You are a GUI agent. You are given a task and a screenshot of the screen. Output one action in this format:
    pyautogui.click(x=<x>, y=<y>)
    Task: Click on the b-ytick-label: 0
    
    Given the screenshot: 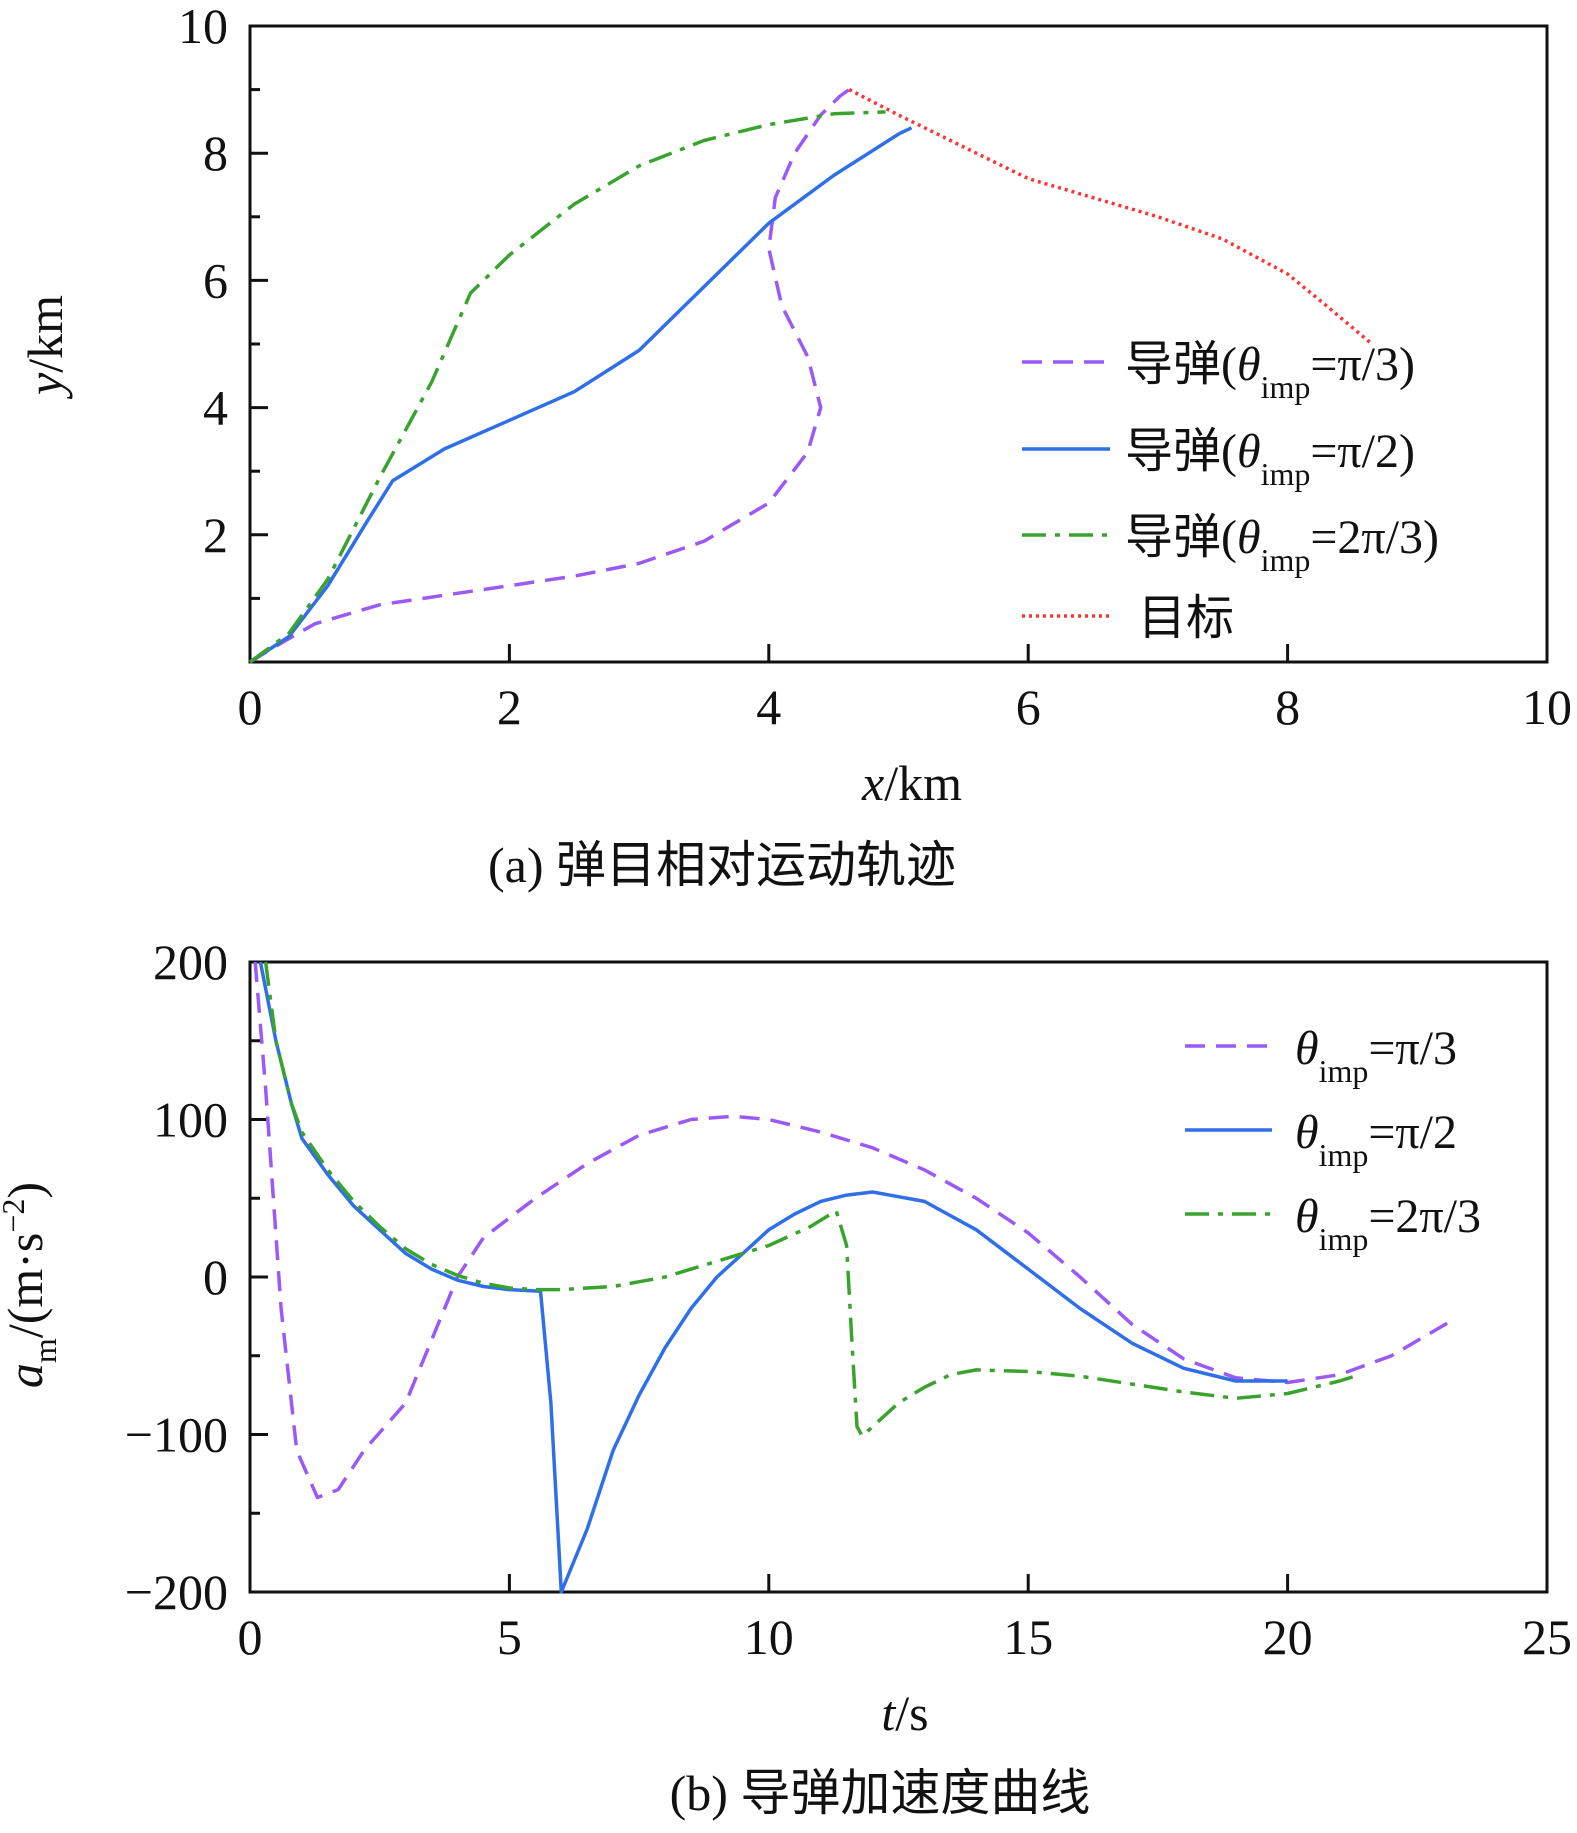 What is the action you would take?
    pyautogui.click(x=215, y=1277)
    